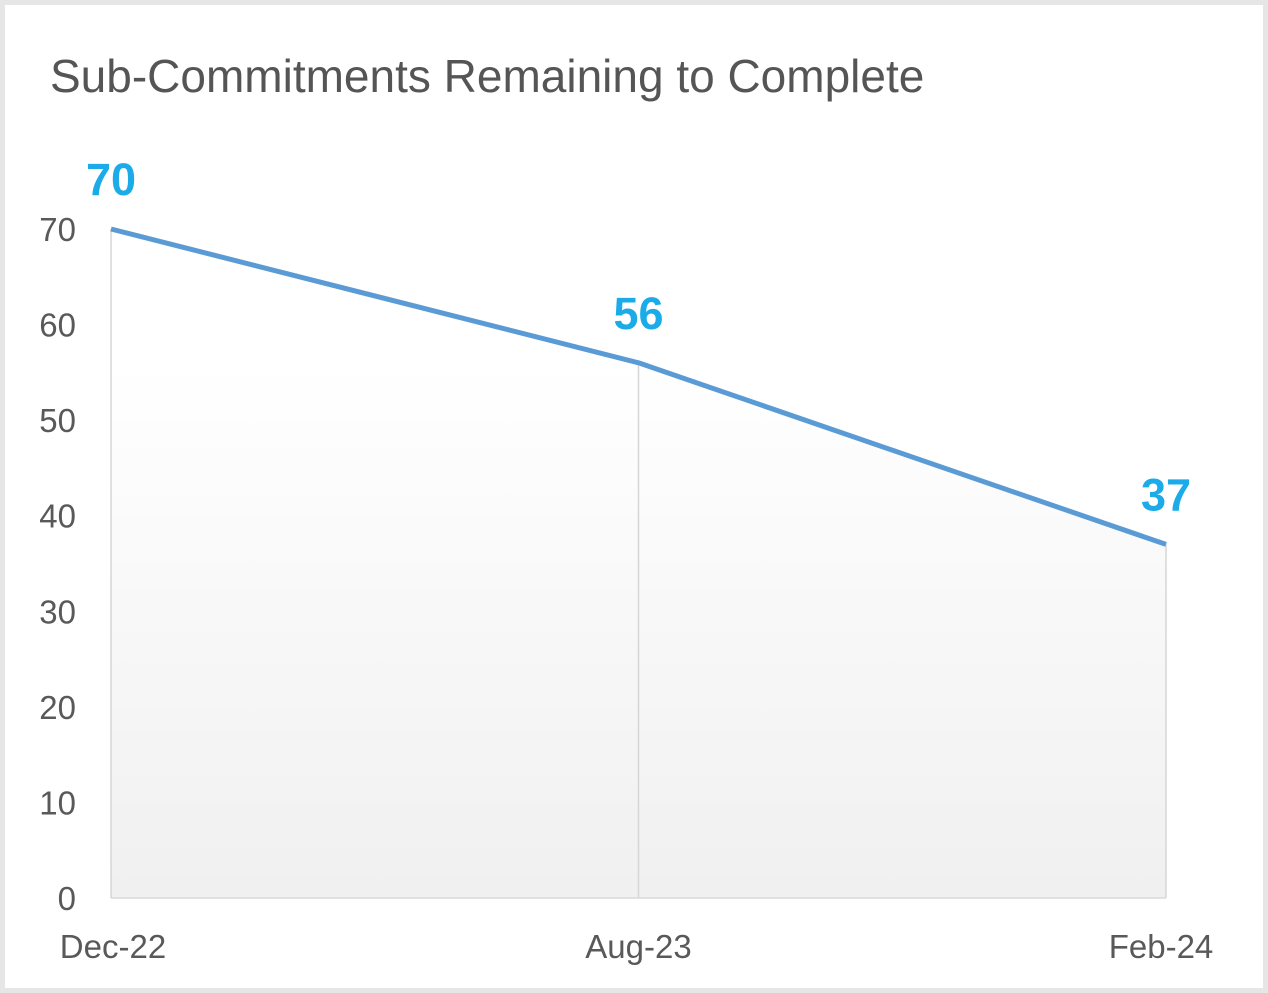 The width and height of the screenshot is (1268, 993). I want to click on data-label-feb-24: 37, so click(1166, 494).